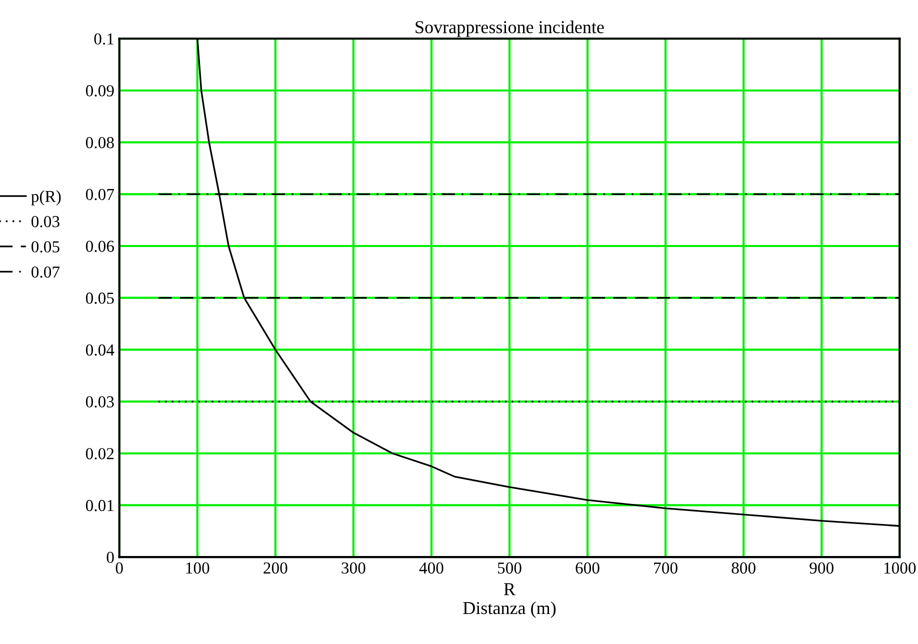  I want to click on x-tick-label: 300, so click(354, 568).